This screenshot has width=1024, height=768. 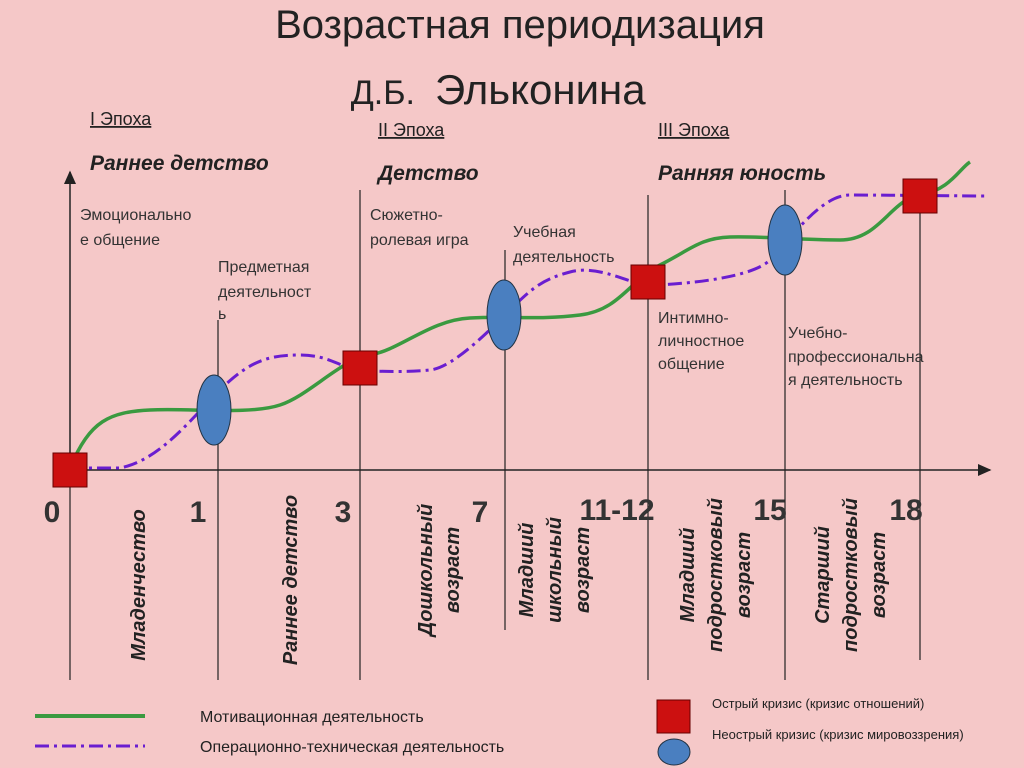 What do you see at coordinates (555, 570) in the screenshot?
I see `period: школьный` at bounding box center [555, 570].